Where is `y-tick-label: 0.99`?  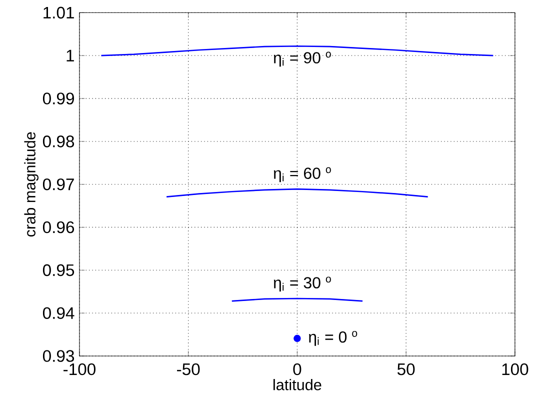
y-tick-label: 0.99 is located at coordinates (58, 98).